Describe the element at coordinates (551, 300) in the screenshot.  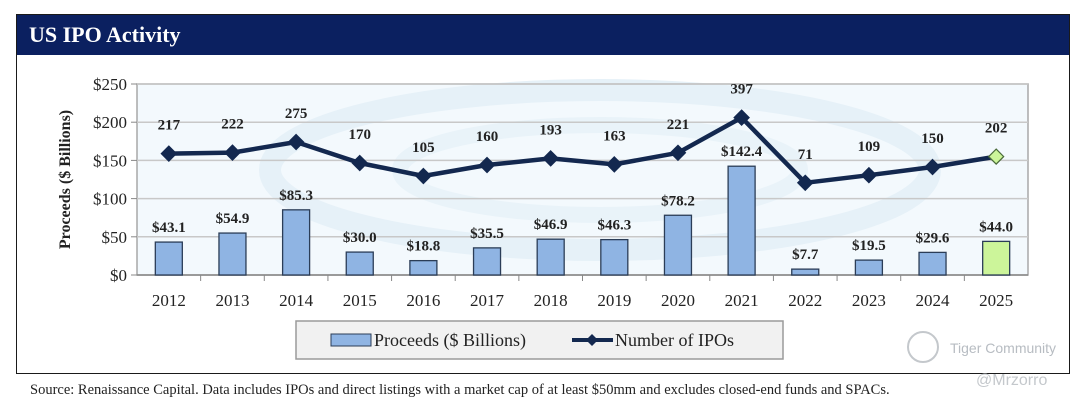
I see `x-tick-label: 2018` at that location.